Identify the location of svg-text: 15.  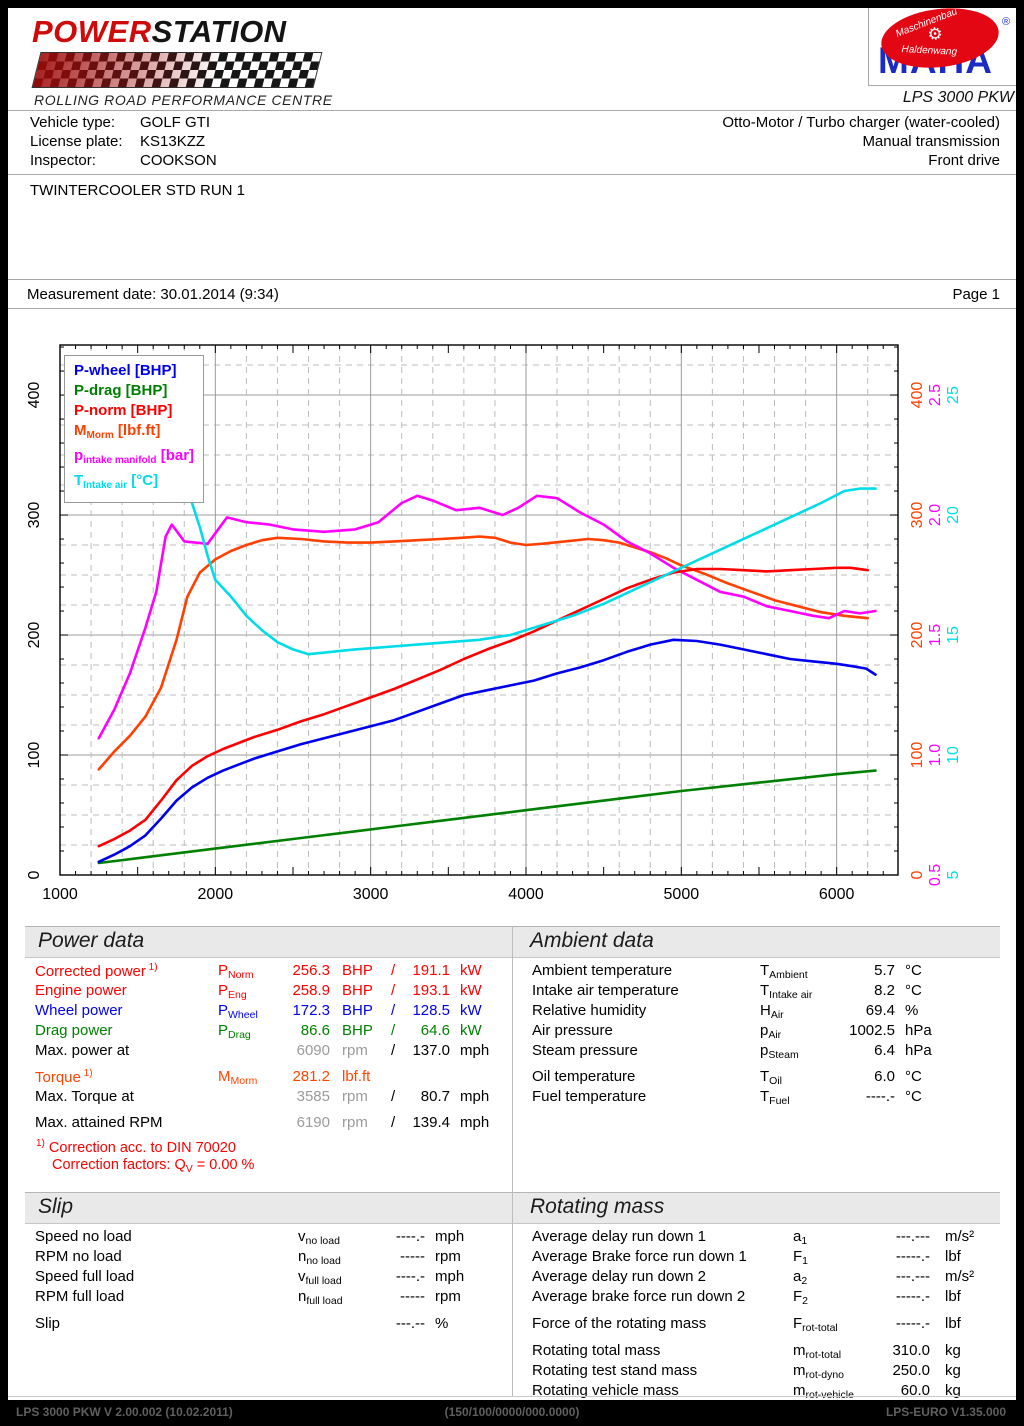
(953, 635).